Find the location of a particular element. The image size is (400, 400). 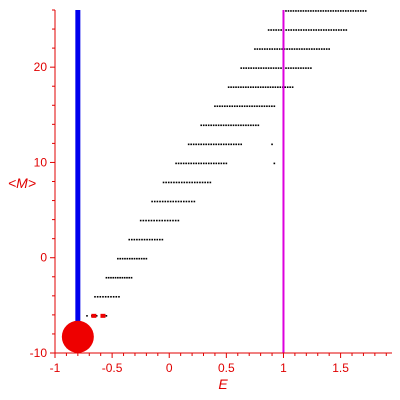

x-tick-label: -1 is located at coordinates (55, 368).